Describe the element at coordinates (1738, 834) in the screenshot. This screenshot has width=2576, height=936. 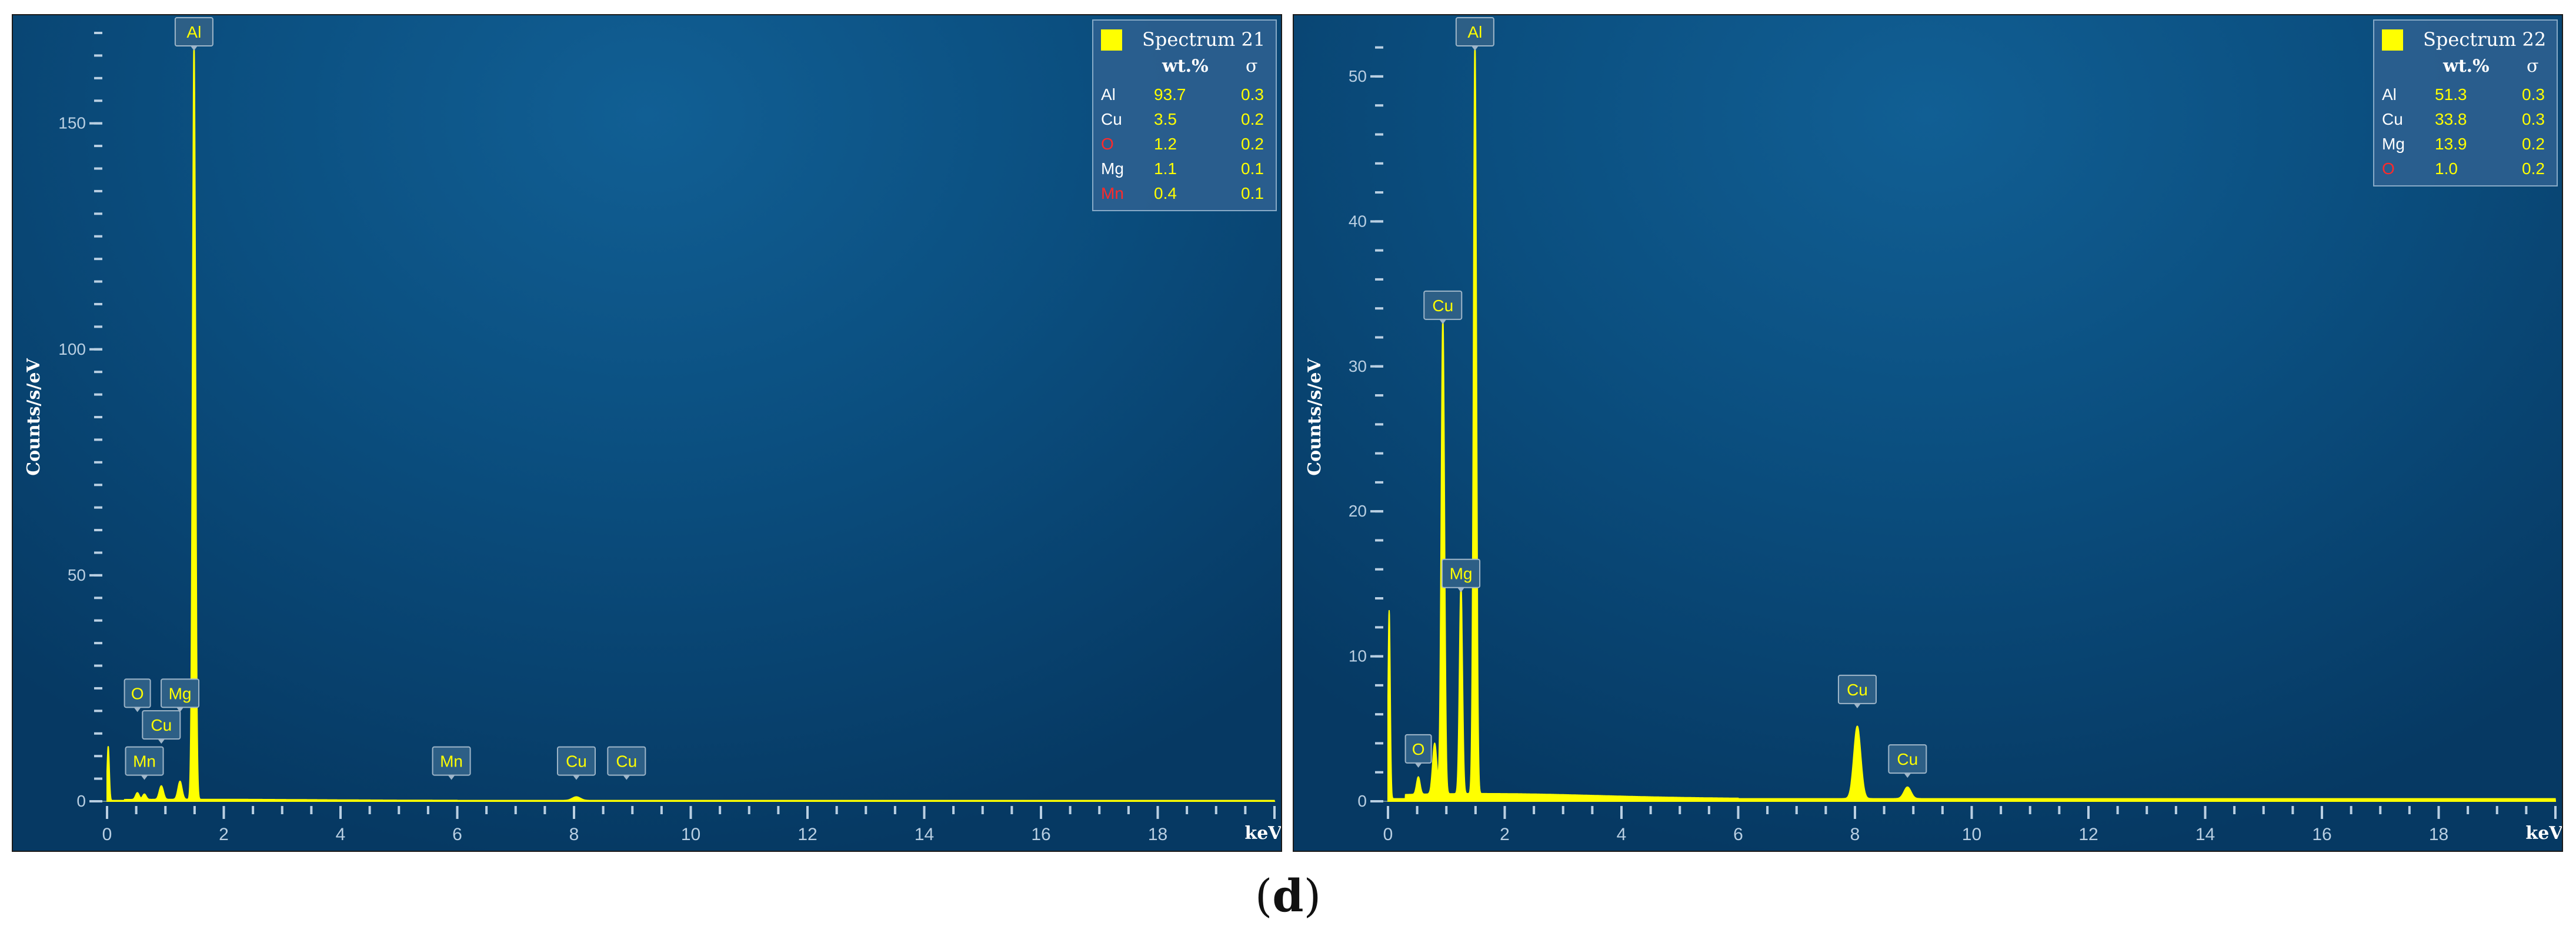
I see `x-tick-label: 6` at that location.